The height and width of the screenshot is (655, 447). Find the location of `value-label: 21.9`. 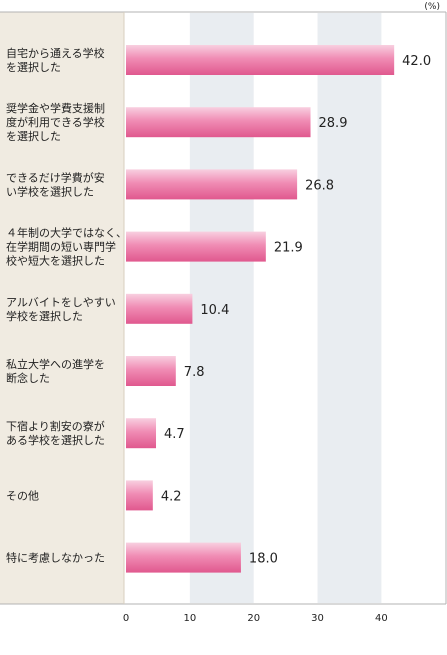

value-label: 21.9 is located at coordinates (288, 248).